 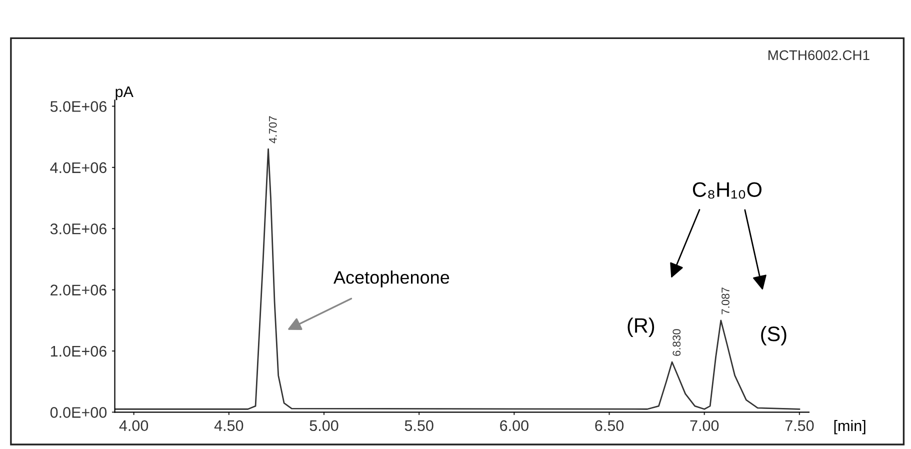 I want to click on y-axis-title: pA, so click(x=125, y=93).